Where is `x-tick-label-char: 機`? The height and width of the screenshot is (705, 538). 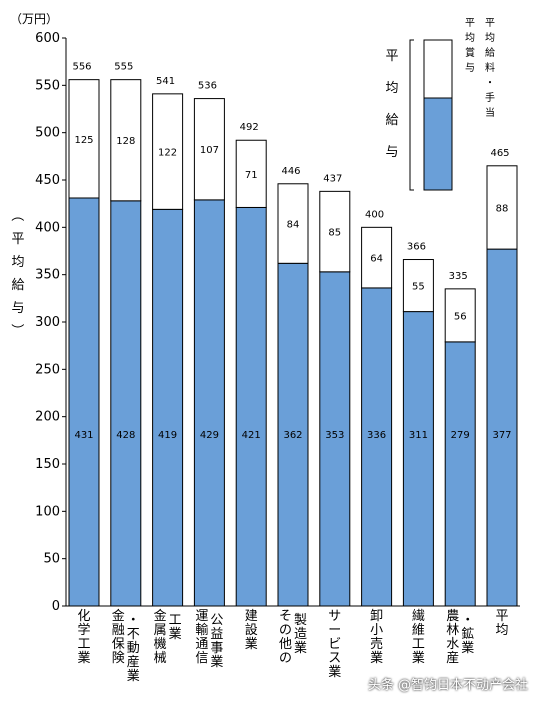 x-tick-label-char: 機 is located at coordinates (160, 644).